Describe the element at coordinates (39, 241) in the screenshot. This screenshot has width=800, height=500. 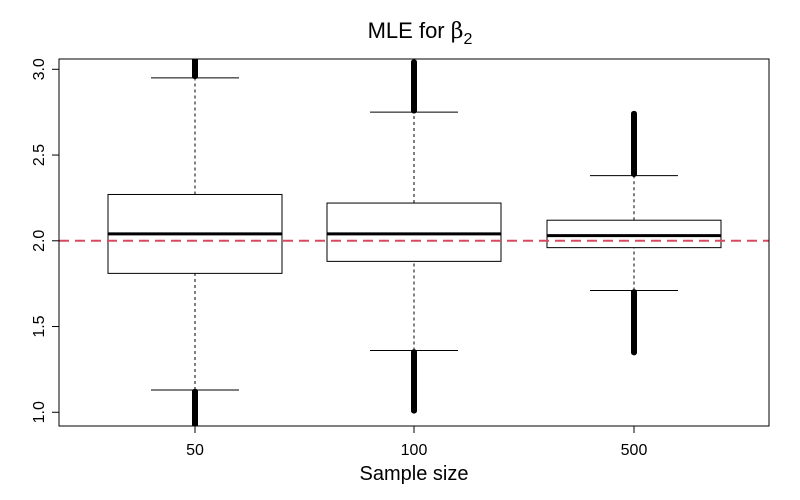
I see `y-tick-label: 2.0` at that location.